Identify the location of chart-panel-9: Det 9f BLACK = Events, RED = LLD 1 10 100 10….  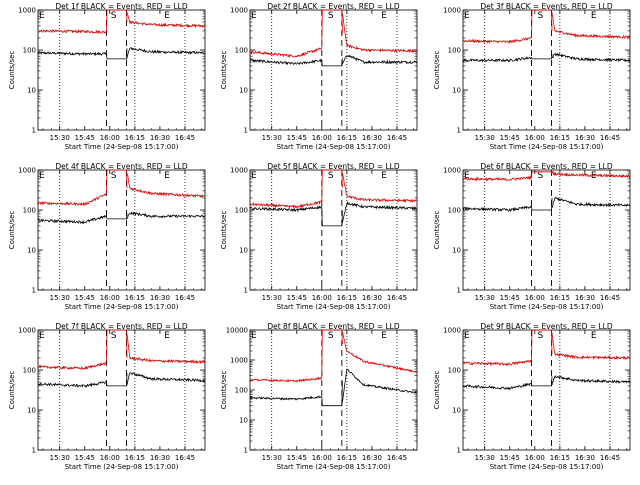
(532, 396).